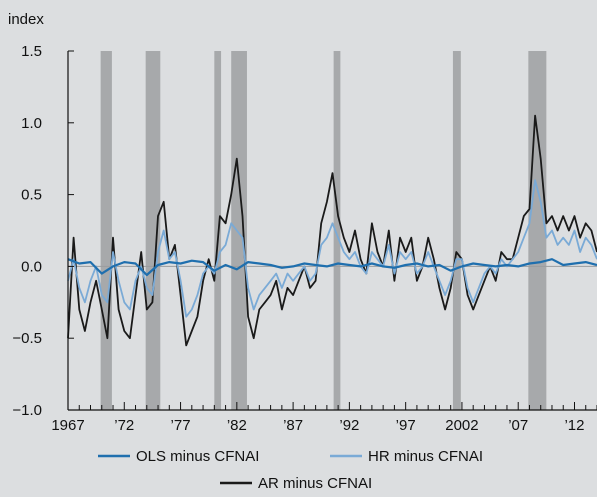 The height and width of the screenshot is (497, 597). Describe the element at coordinates (181, 425) in the screenshot. I see `x-tick-label: ’77` at that location.